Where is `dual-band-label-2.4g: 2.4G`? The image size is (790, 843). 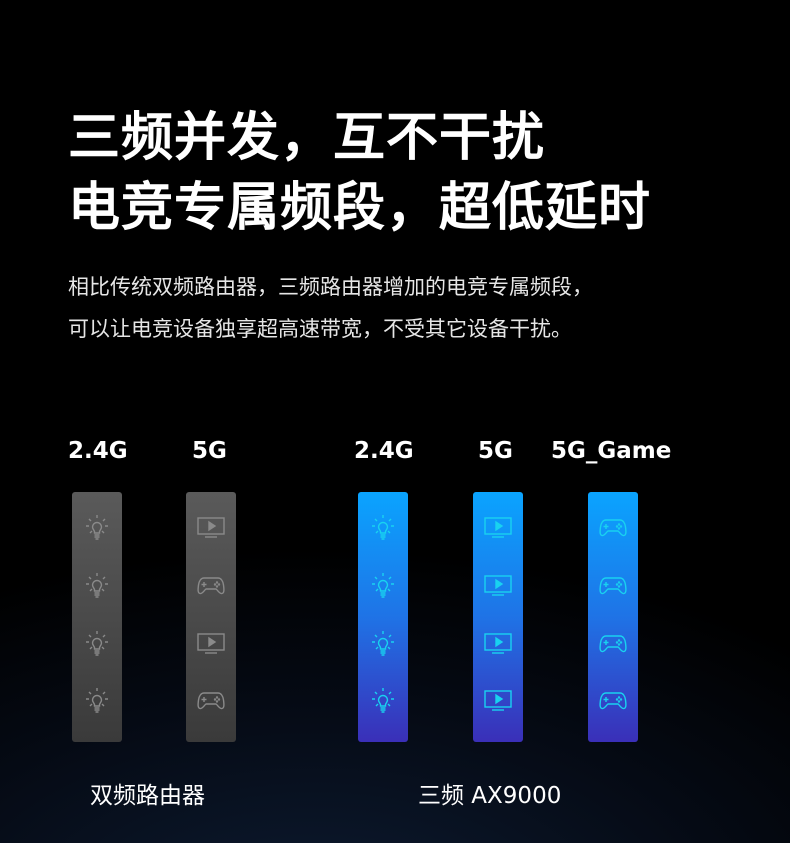 dual-band-label-2.4g: 2.4G is located at coordinates (98, 451).